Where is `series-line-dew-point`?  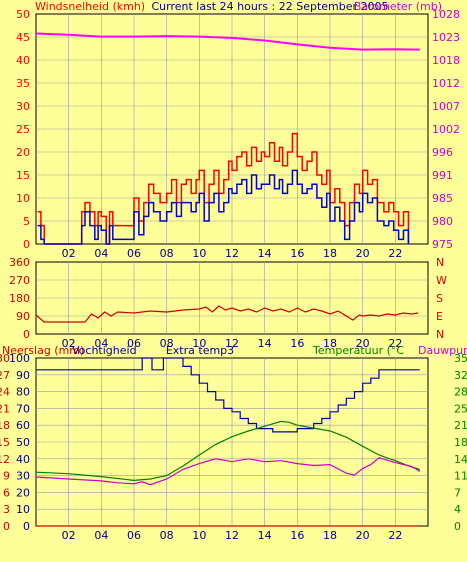
series-line-dew-point is located at coordinates (228, 471).